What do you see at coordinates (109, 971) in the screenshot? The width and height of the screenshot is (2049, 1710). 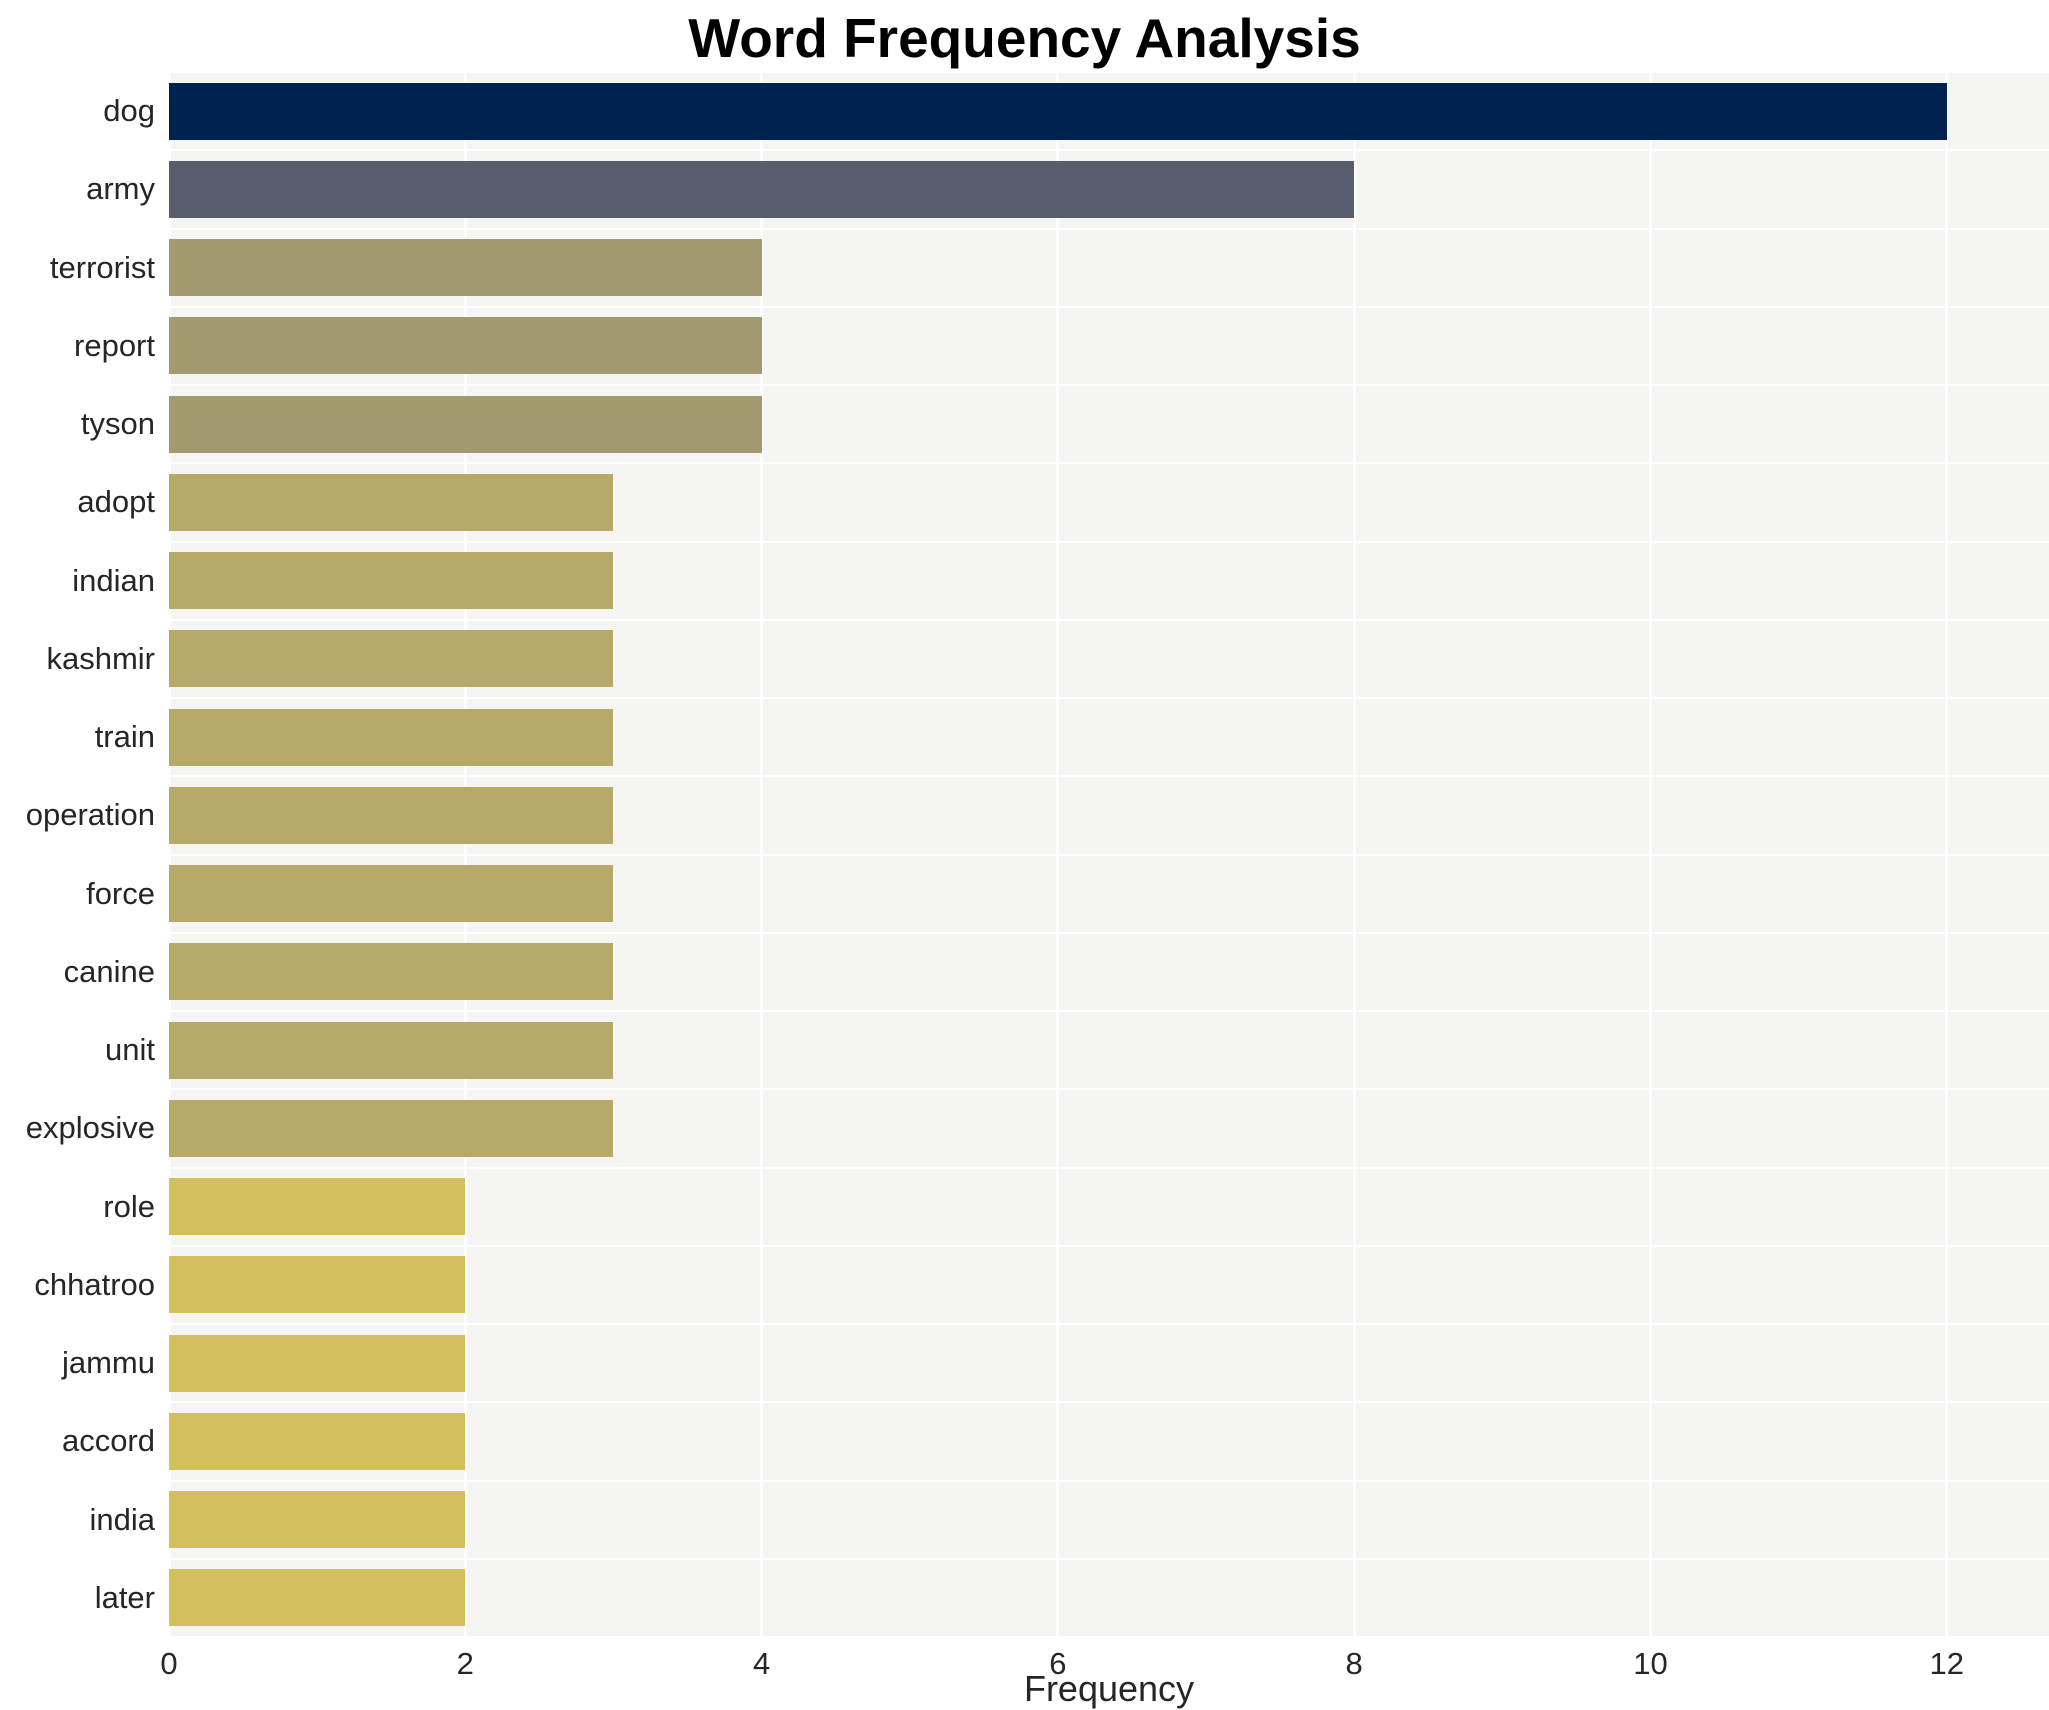 I see `category-label: canine` at bounding box center [109, 971].